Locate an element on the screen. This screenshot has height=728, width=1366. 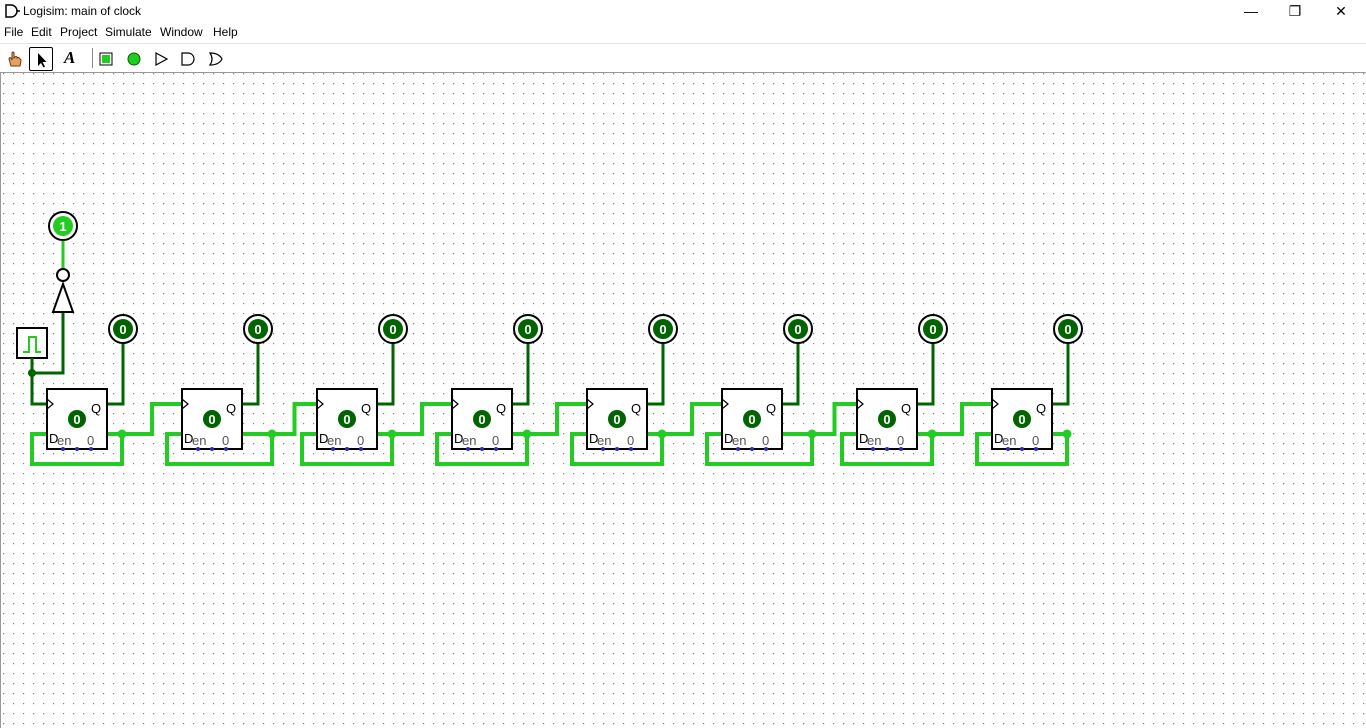
select-arrow-icon is located at coordinates (41, 59).